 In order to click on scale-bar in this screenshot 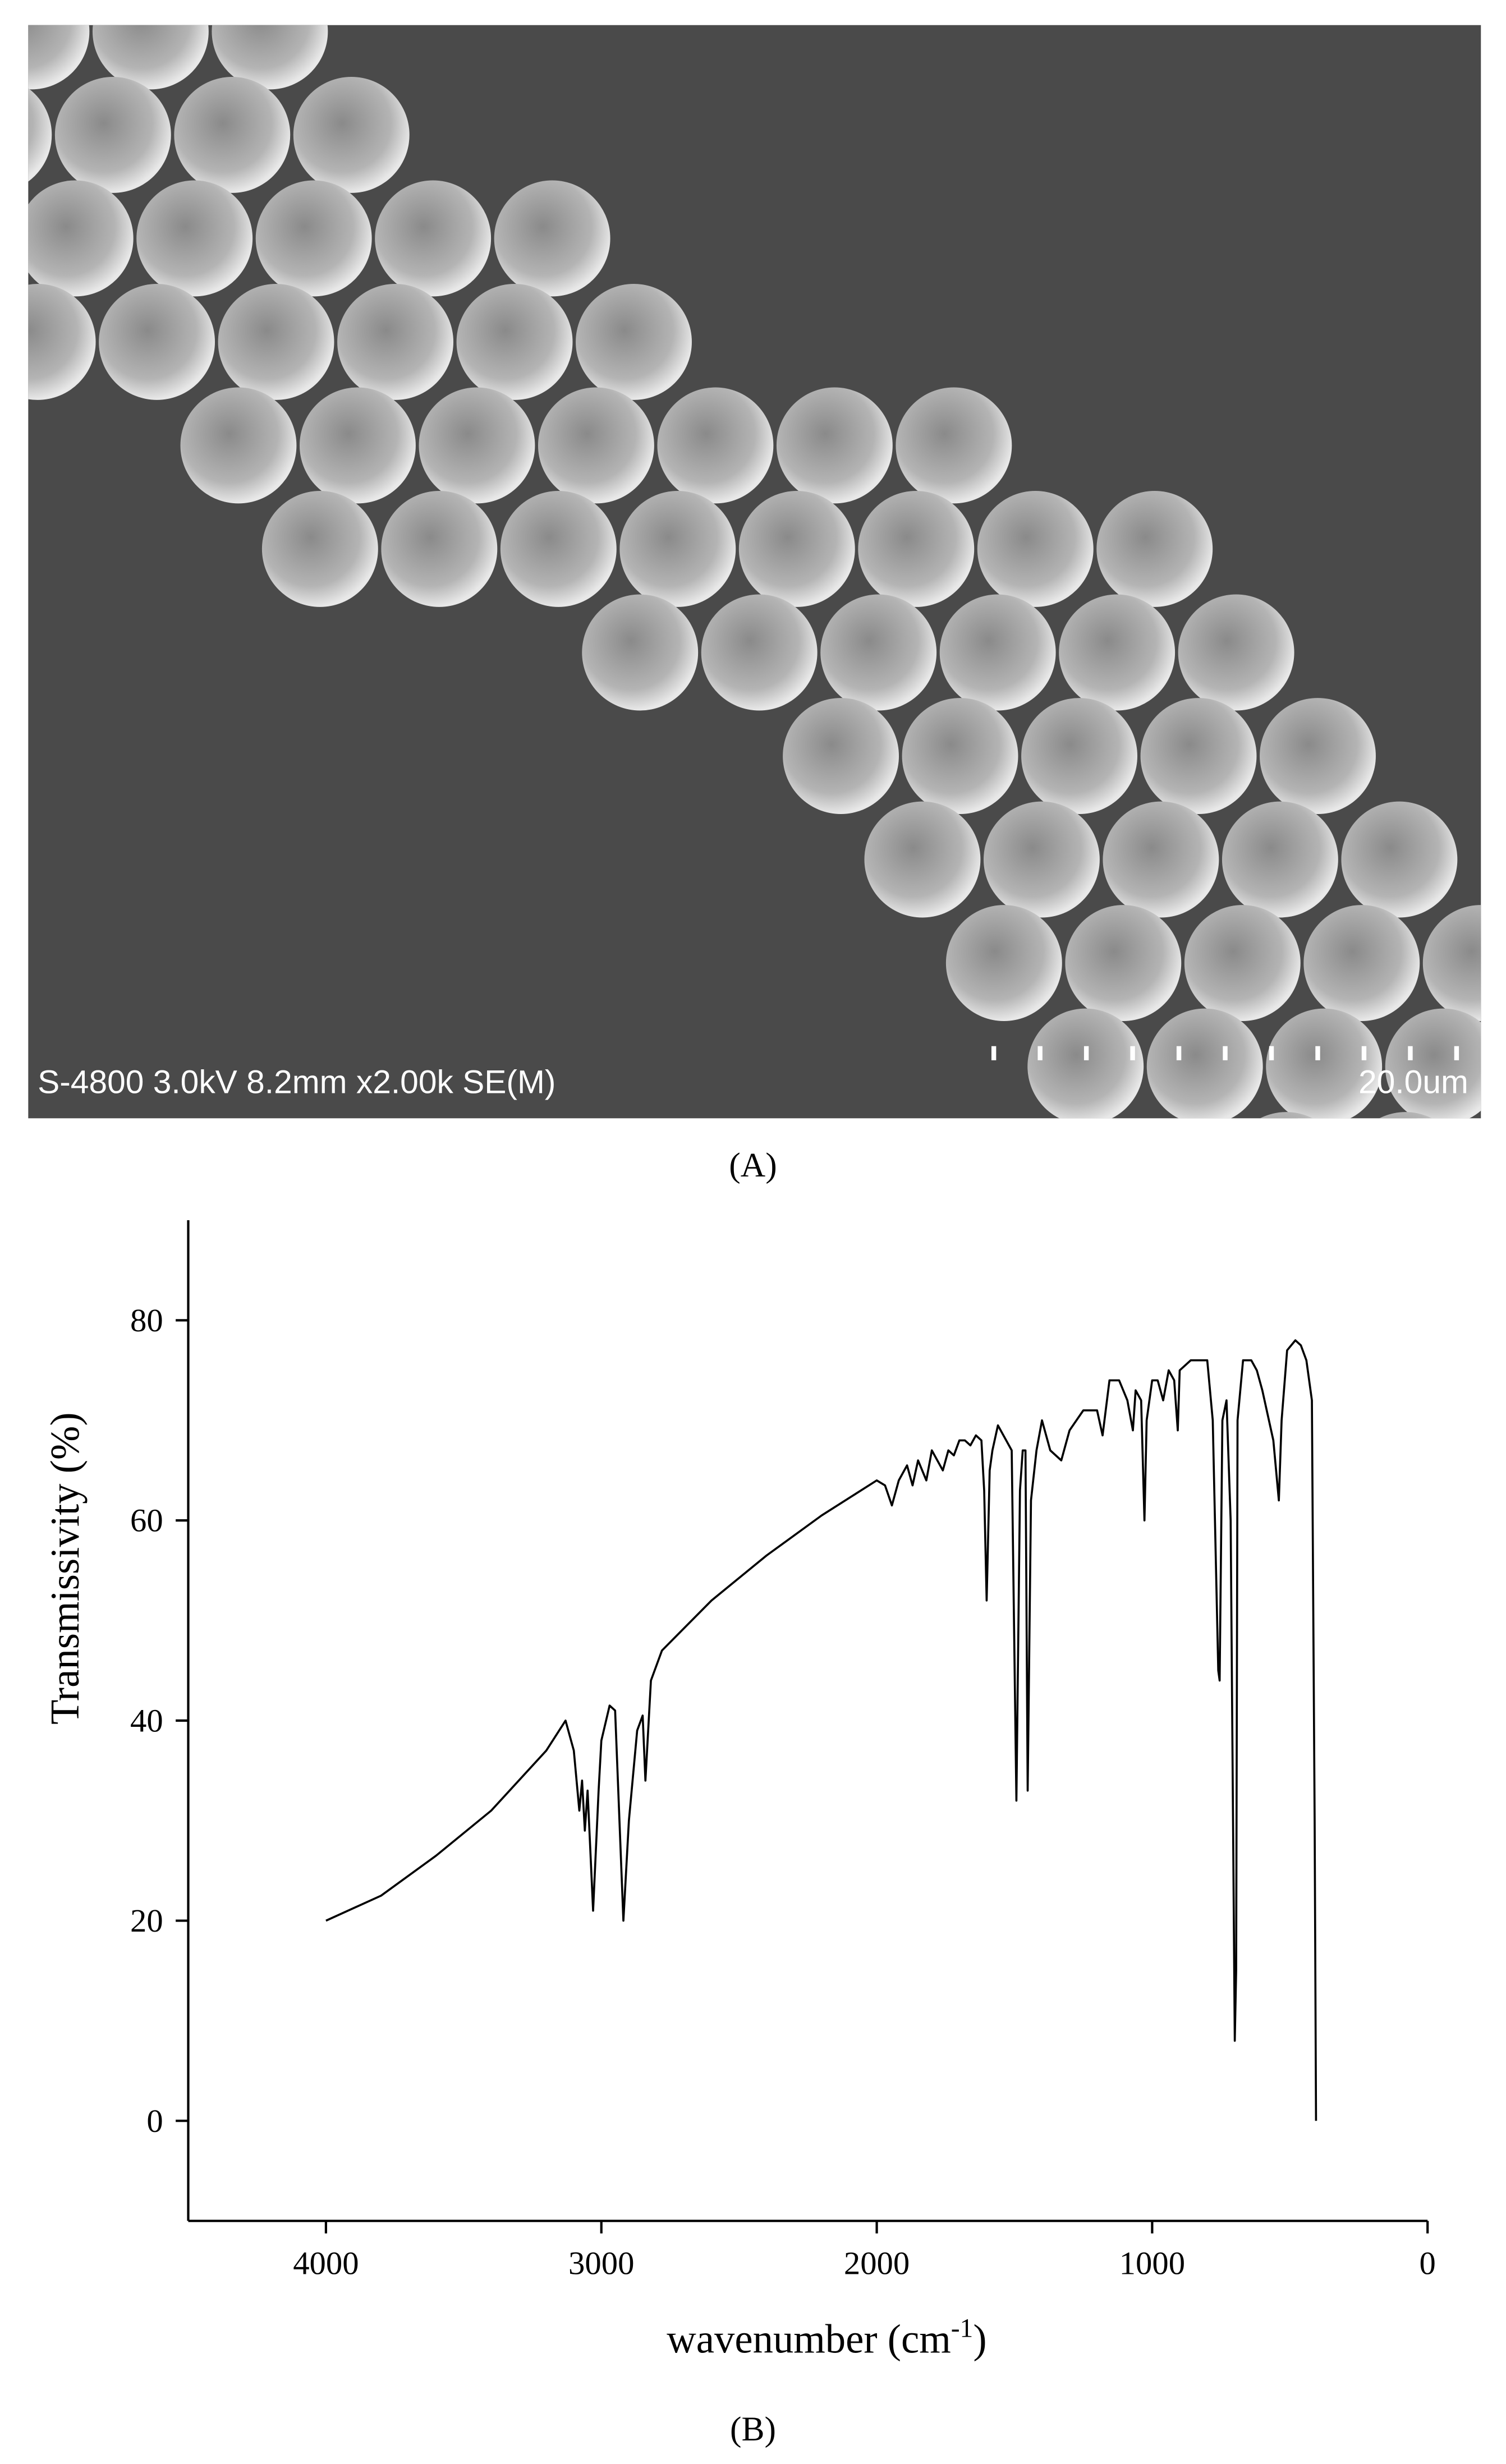, I will do `click(1225, 1053)`.